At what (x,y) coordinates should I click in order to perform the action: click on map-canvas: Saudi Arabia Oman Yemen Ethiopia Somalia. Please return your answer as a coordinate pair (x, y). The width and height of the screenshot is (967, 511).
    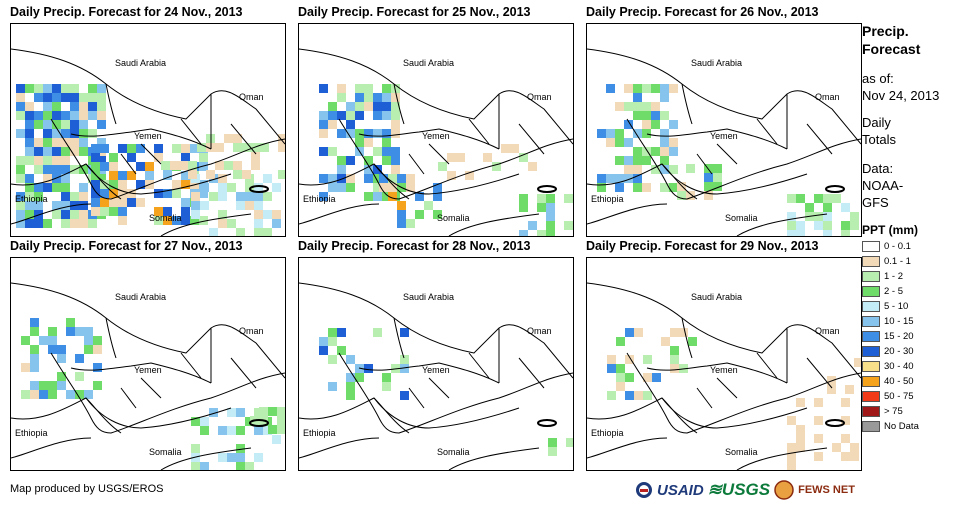
    Looking at the image, I should click on (724, 376).